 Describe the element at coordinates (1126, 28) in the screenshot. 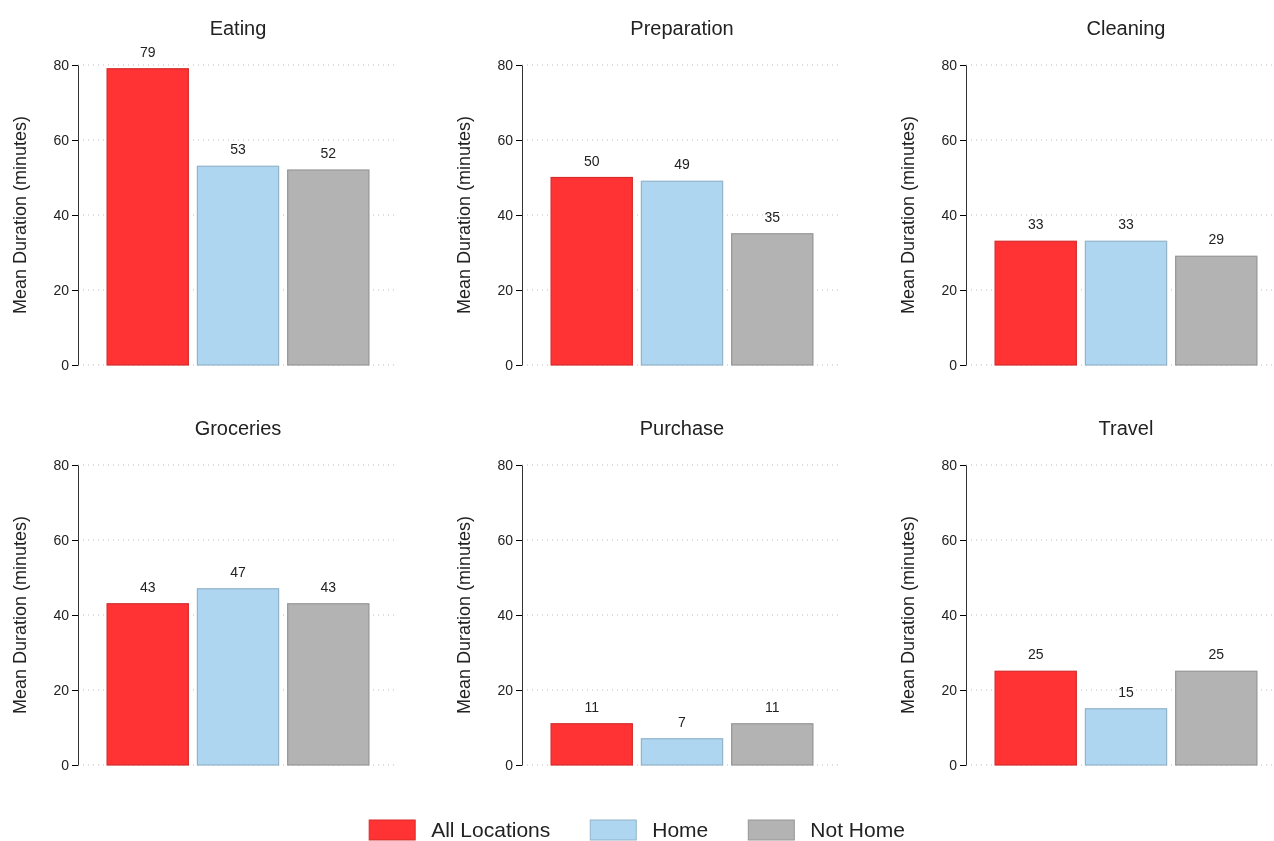

I see `chart-title: Cleaning` at that location.